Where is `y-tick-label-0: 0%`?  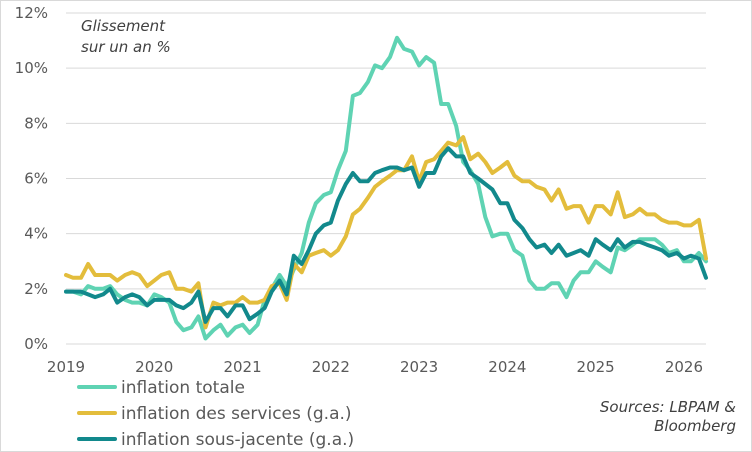 y-tick-label-0: 0% is located at coordinates (36, 344).